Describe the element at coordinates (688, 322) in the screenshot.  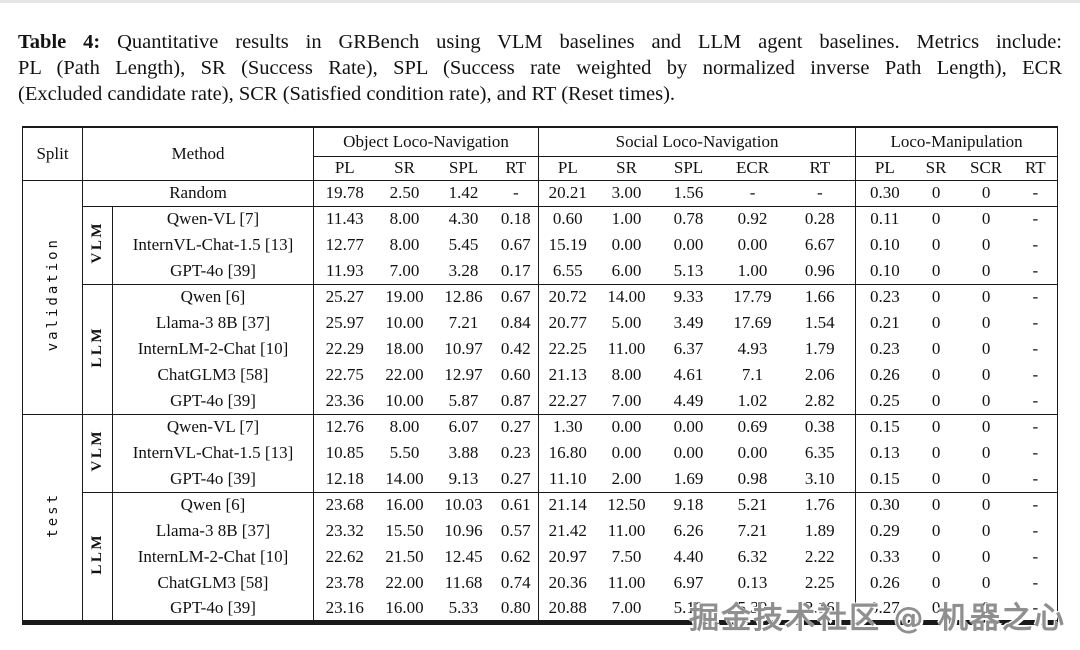
I see `value-cell: 3.49` at that location.